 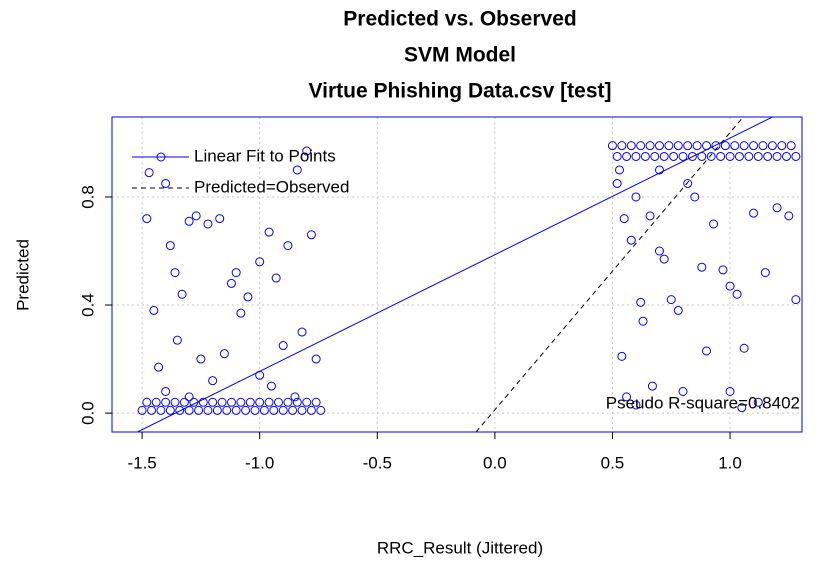 I want to click on y-axis-label: Predicted, so click(x=22, y=275).